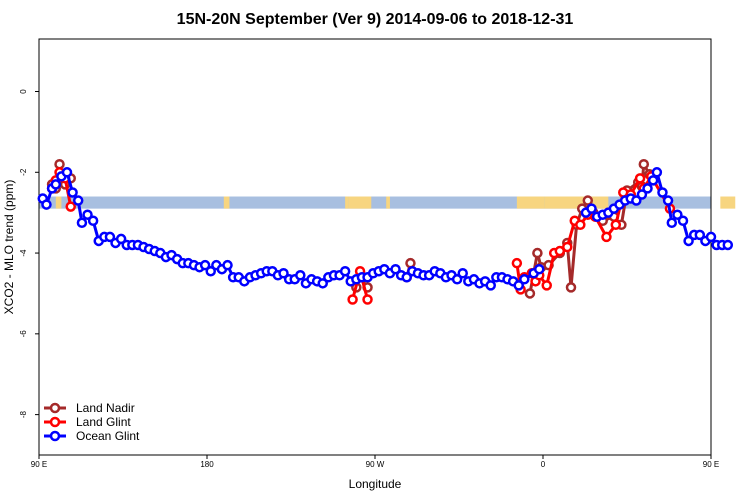 This screenshot has height=500, width=750. Describe the element at coordinates (375, 484) in the screenshot. I see `x-axis-label: Longitude` at that location.